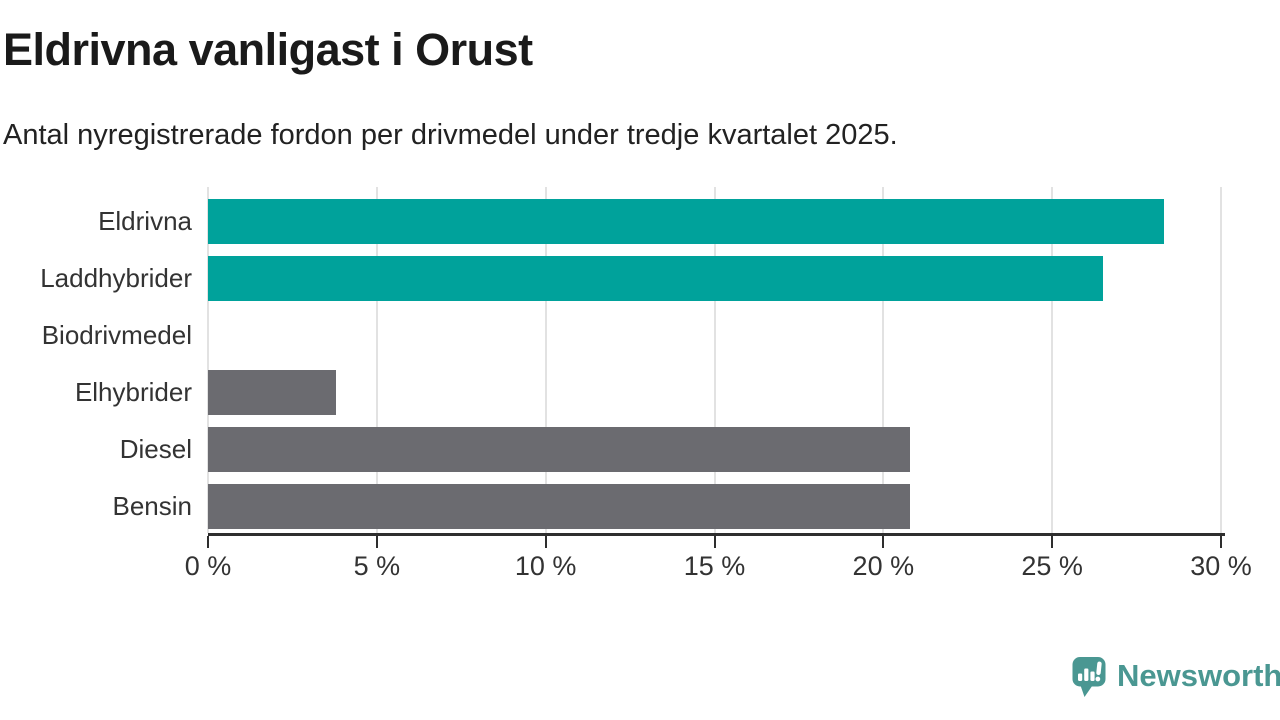  I want to click on category-label: Elhybrider, so click(133, 392).